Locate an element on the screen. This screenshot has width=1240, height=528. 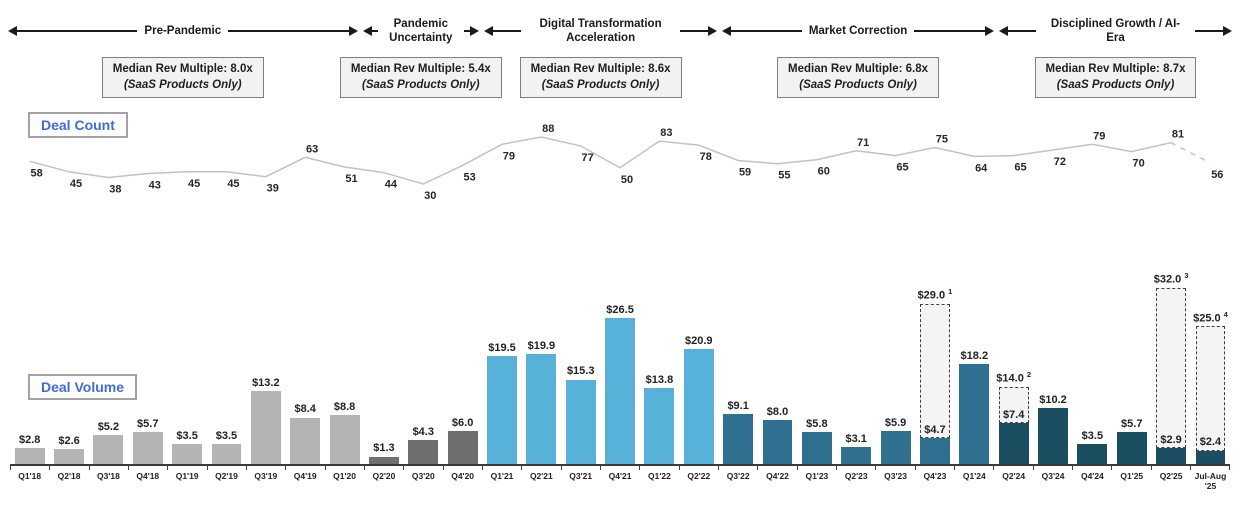
deal-count-value-label: 63 is located at coordinates (312, 149).